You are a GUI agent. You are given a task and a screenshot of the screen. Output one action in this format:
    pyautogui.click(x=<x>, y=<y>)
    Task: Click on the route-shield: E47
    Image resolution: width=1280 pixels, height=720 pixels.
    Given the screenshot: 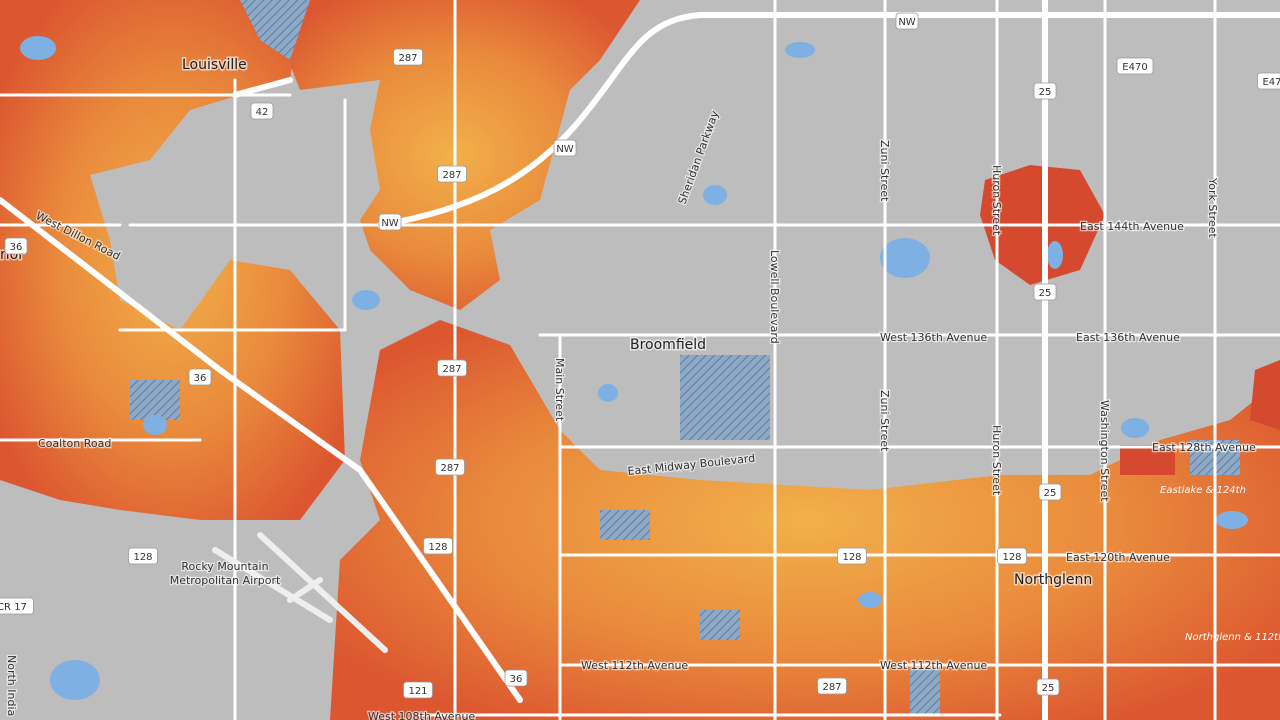 What is the action you would take?
    pyautogui.click(x=1268, y=81)
    